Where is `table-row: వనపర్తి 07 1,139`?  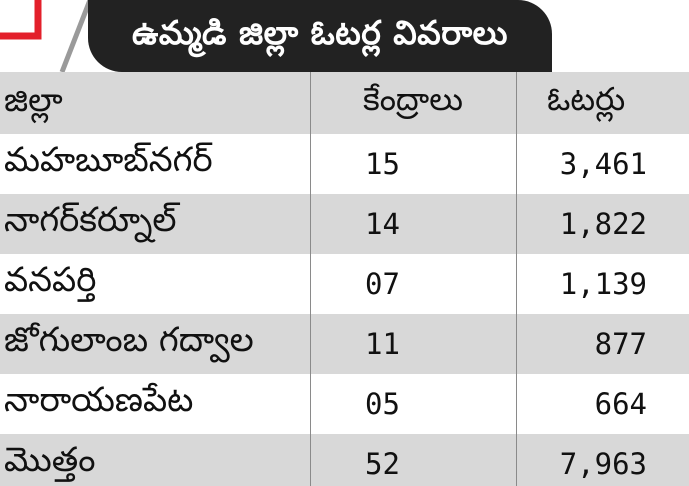
table-row: వనపర్తి 07 1,139 is located at coordinates (344, 284).